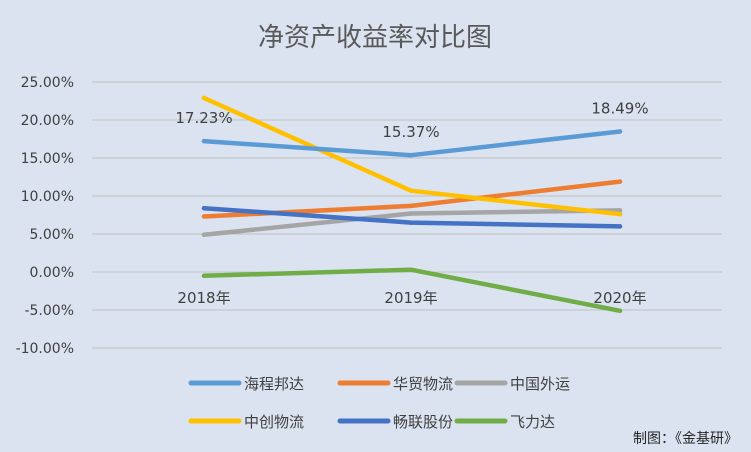  Describe the element at coordinates (411, 120) in the screenshot. I see `data-labels: 17.23% 15.37% 18.49%` at that location.